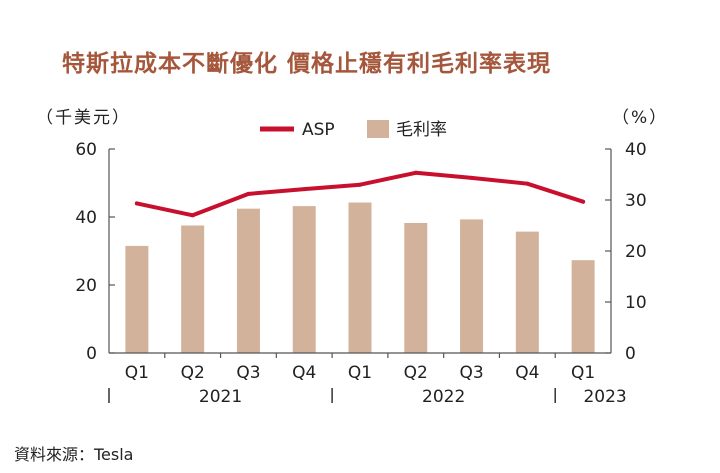 The height and width of the screenshot is (473, 720). I want to click on legend-gross-margin-swatch, so click(378, 129).